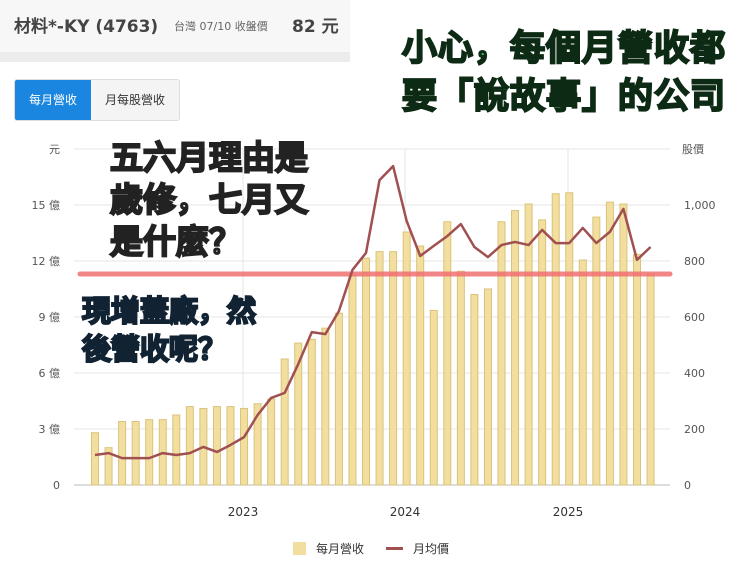 The height and width of the screenshot is (581, 740). I want to click on x-axis-year-label: 2025, so click(568, 512).